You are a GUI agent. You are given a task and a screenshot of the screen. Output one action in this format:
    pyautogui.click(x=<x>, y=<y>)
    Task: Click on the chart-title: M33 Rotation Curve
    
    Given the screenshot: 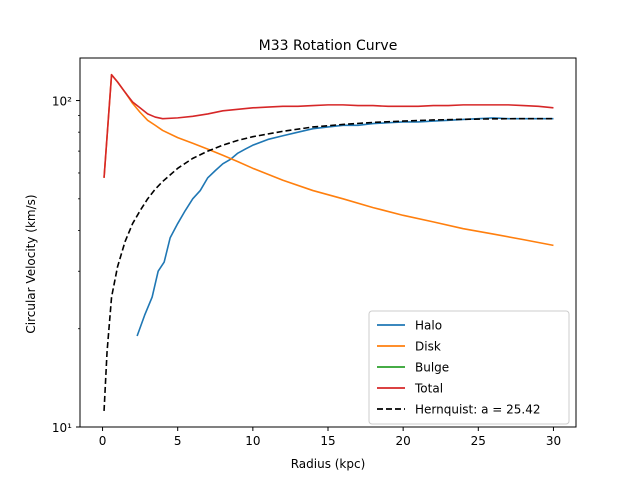 What is the action you would take?
    pyautogui.click(x=328, y=46)
    